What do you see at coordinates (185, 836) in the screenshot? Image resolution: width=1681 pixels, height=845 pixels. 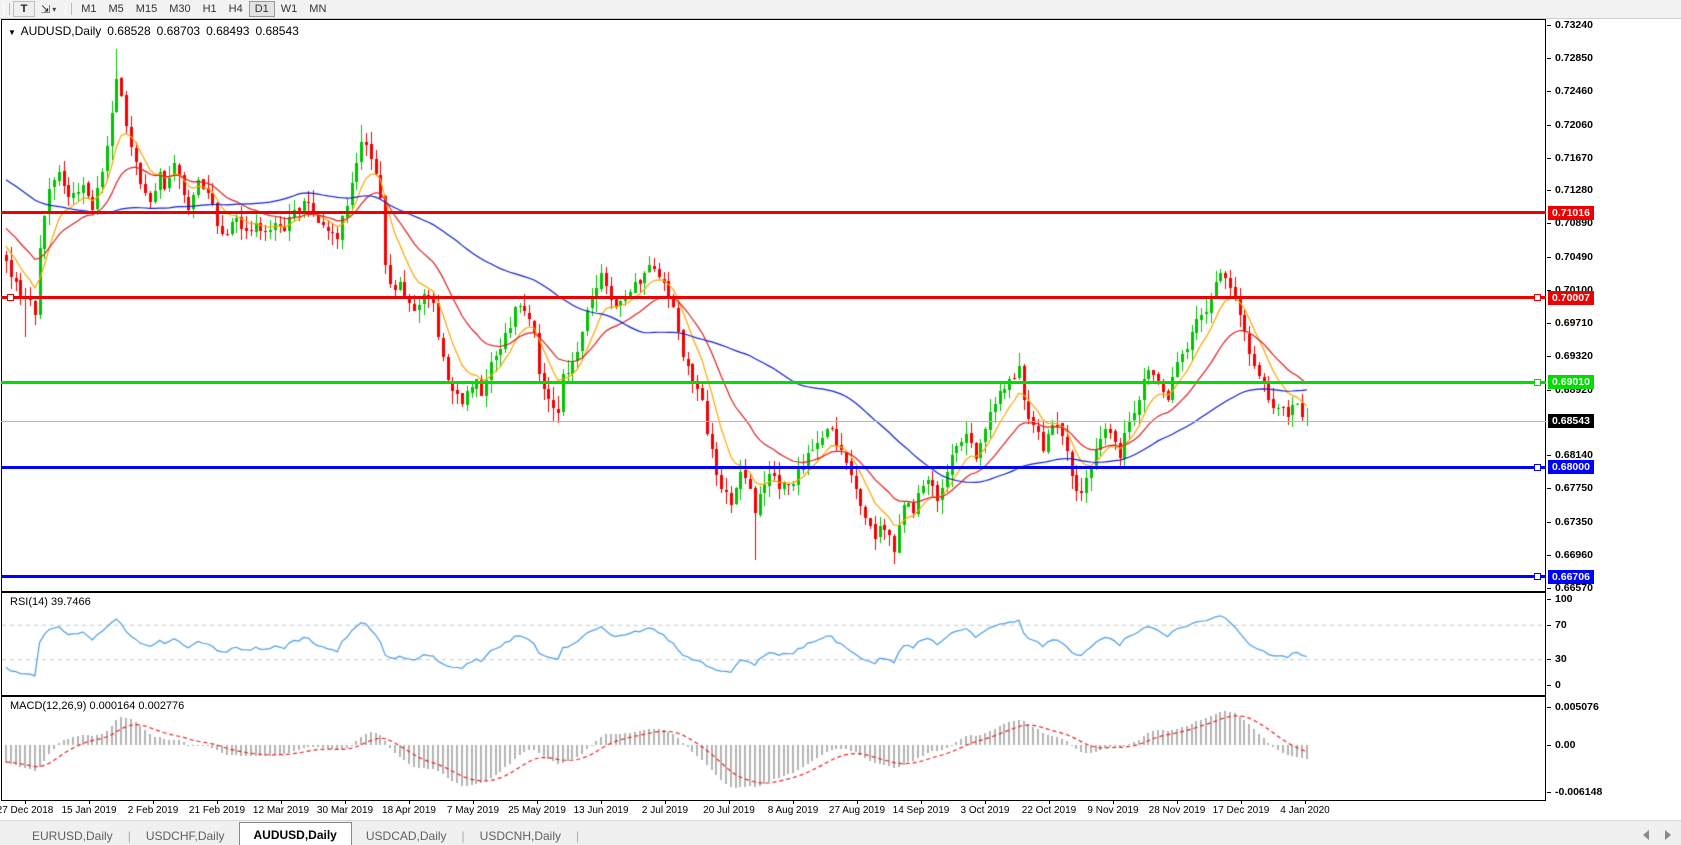 I see `chart-tab-usdchf: USDCHF,Daily` at bounding box center [185, 836].